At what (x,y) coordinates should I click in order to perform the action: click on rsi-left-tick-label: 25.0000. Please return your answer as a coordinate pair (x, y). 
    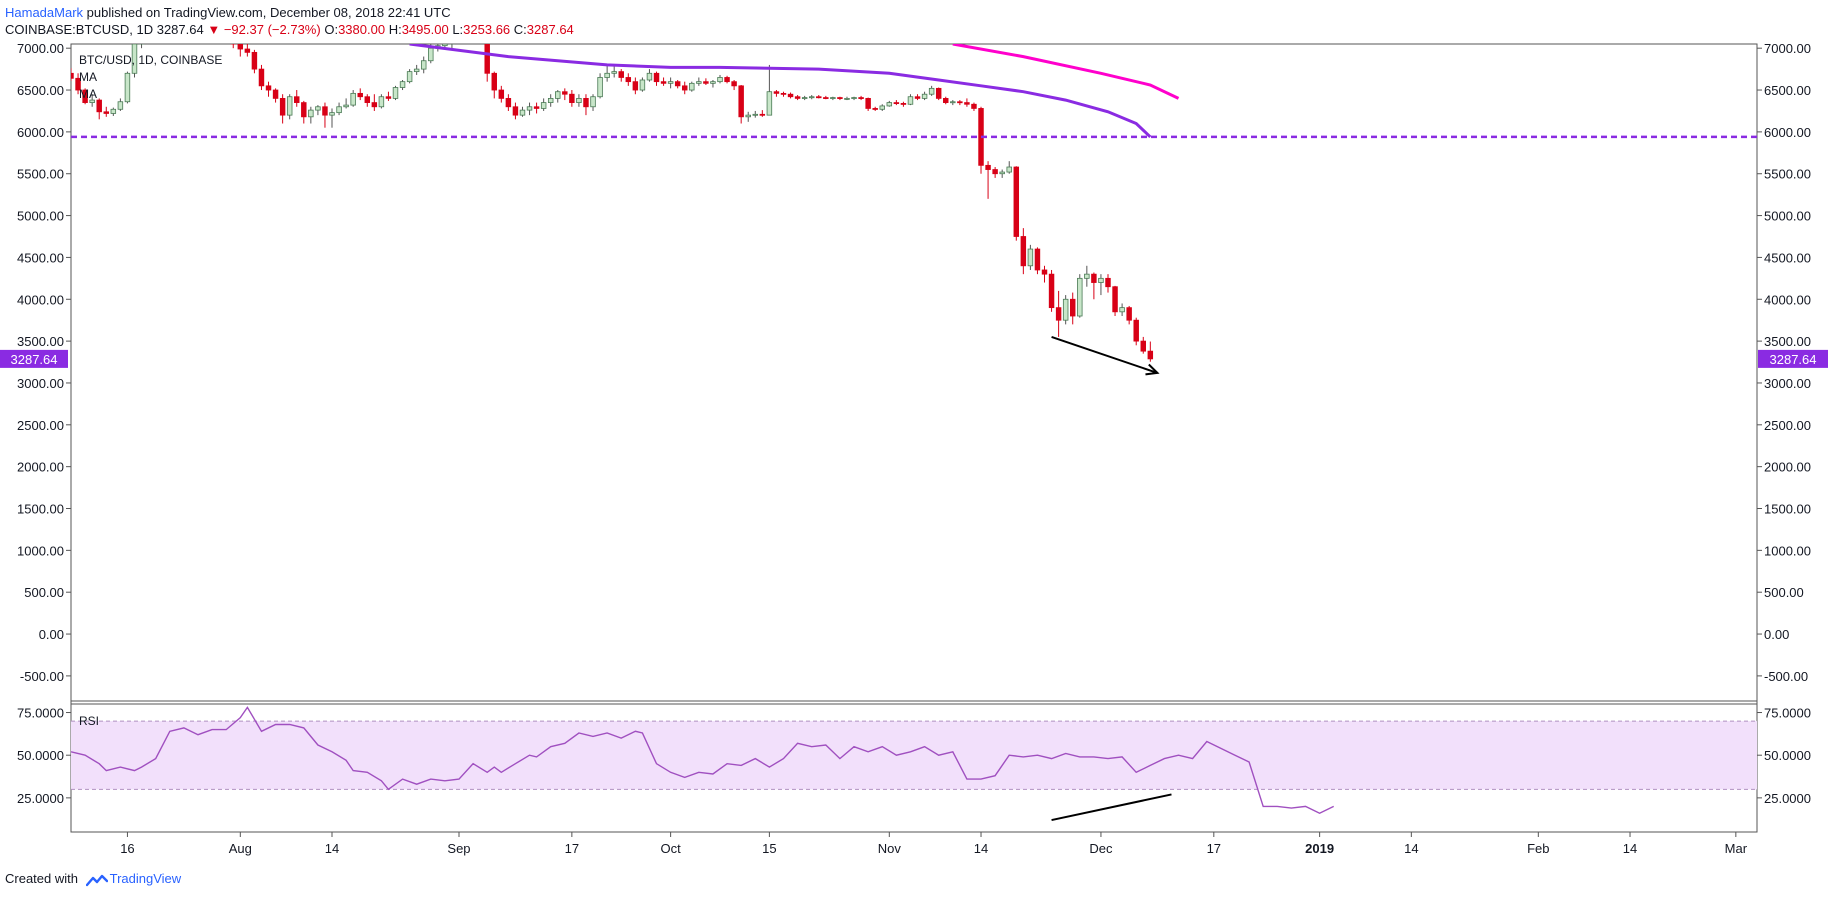
    Looking at the image, I should click on (40, 798).